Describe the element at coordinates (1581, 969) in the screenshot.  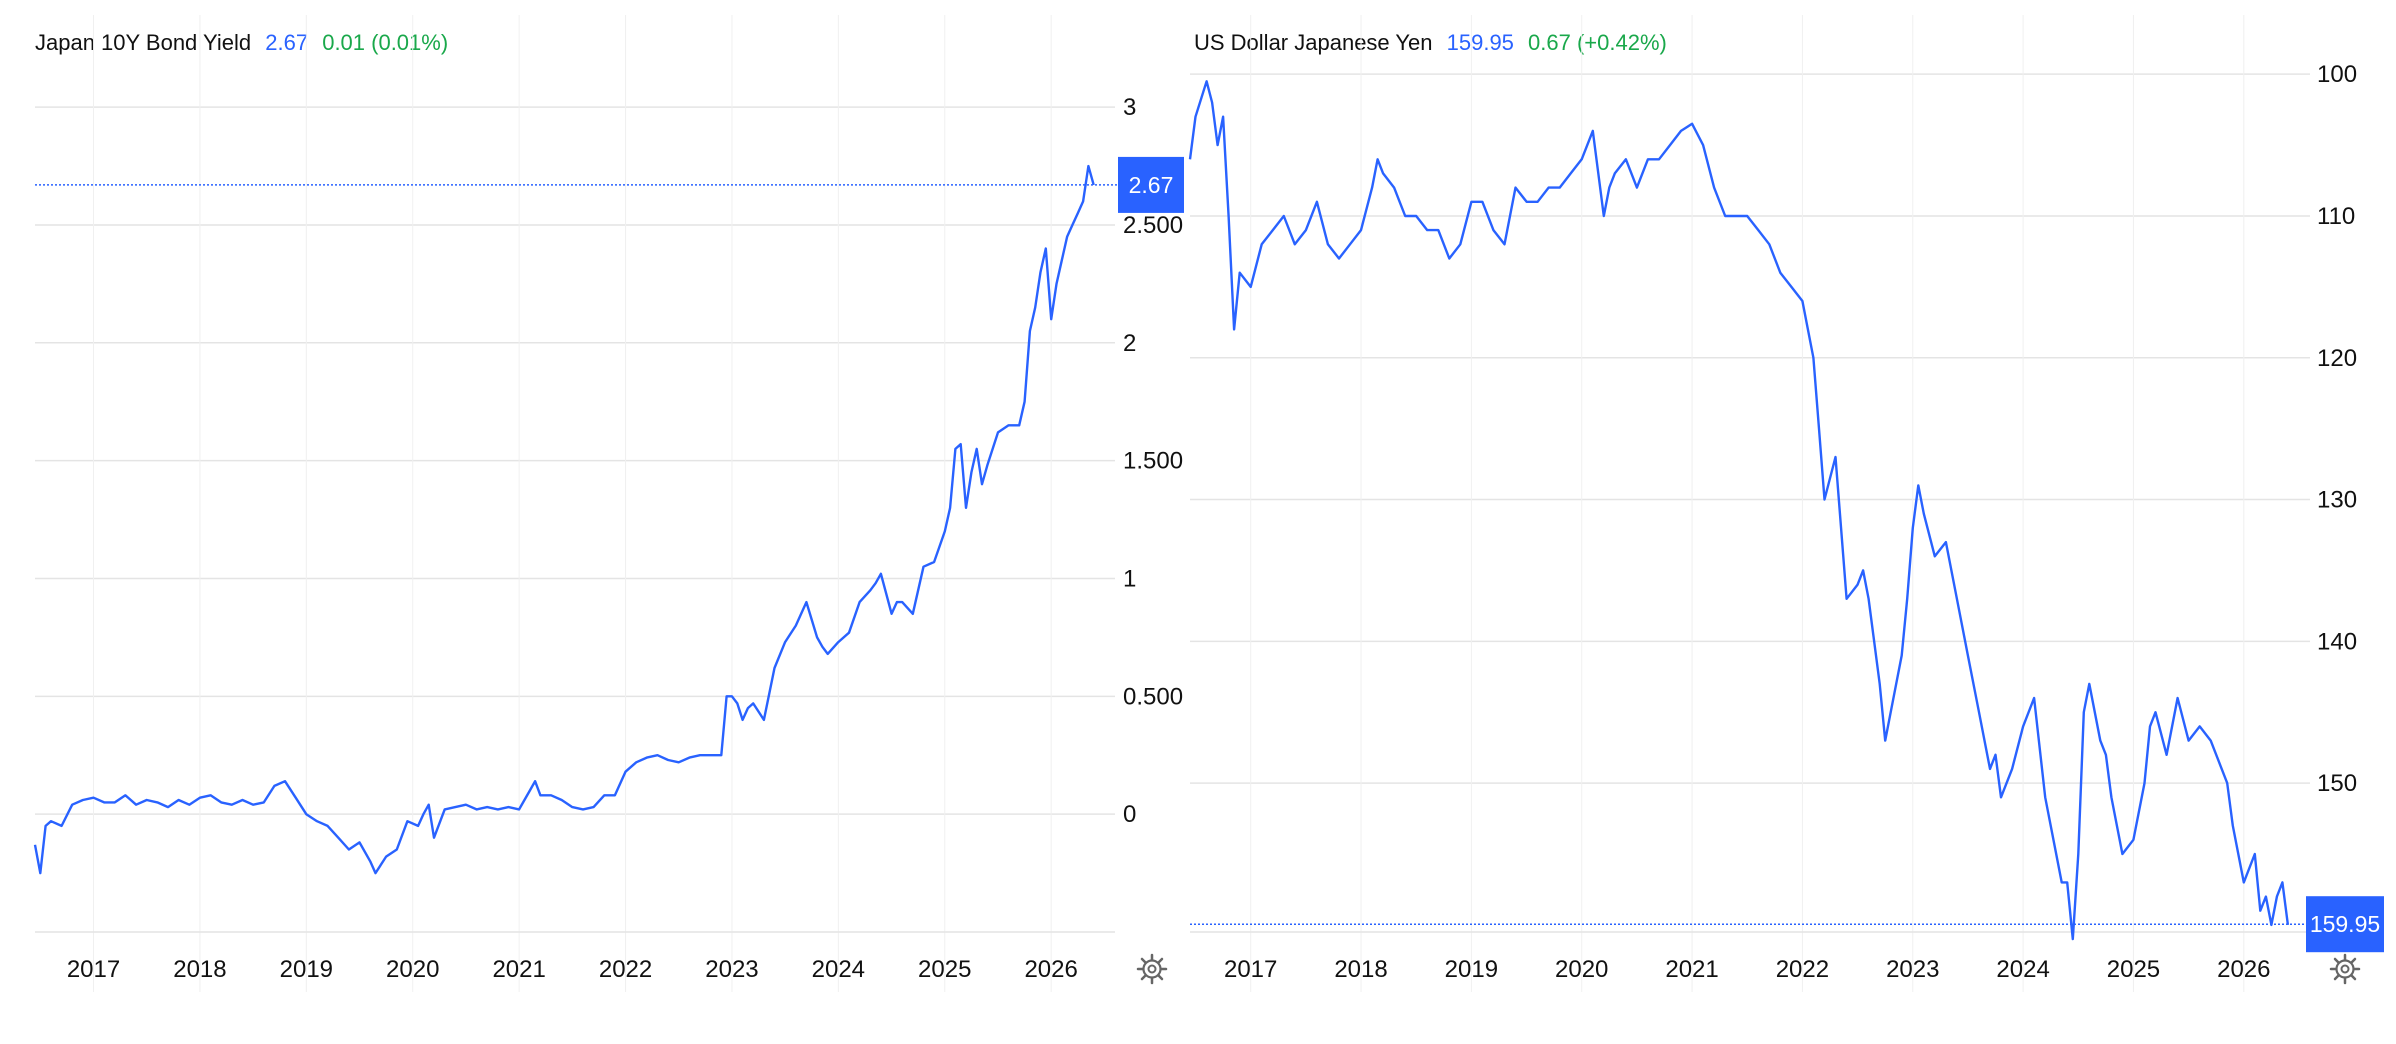
I see `usdjpy-x-tick-label: 2020` at that location.